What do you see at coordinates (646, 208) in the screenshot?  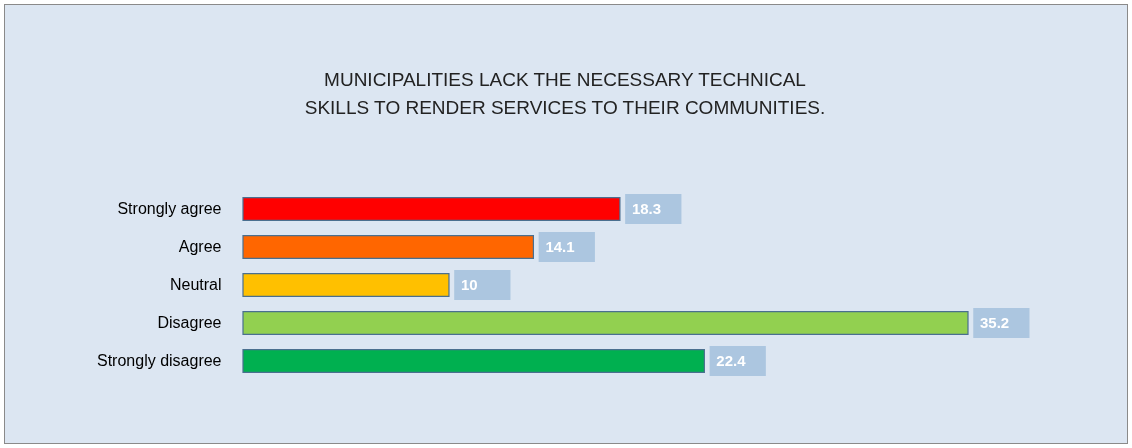 I see `data-label: 18.3` at bounding box center [646, 208].